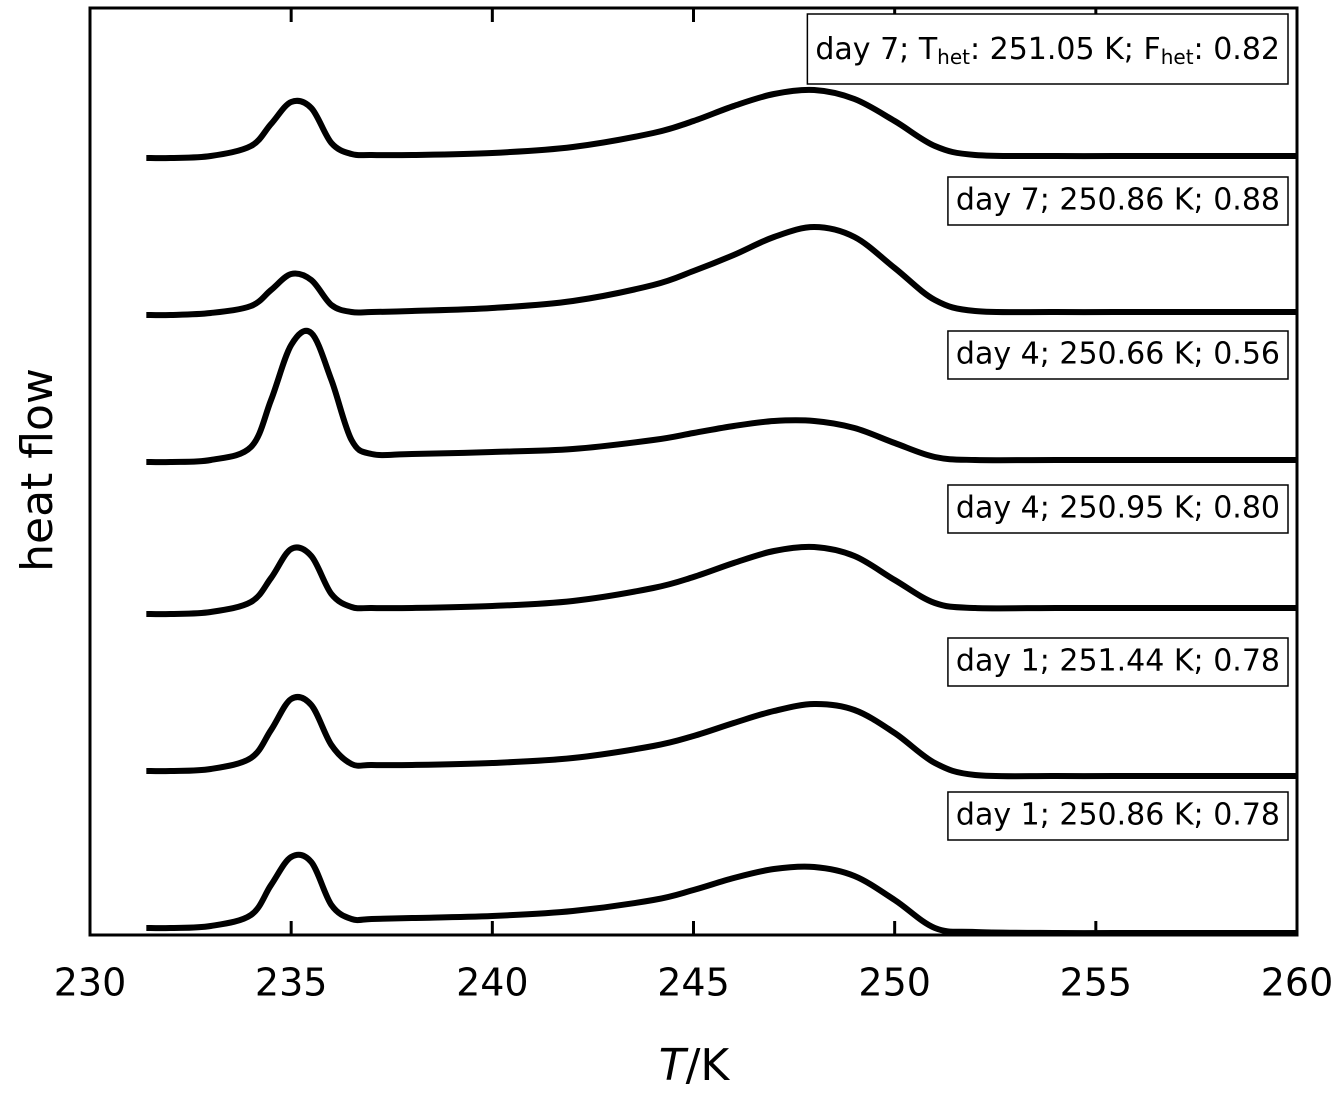 This screenshot has width=1339, height=1112. I want to click on x-axis-label-italic: T, so click(674, 1065).